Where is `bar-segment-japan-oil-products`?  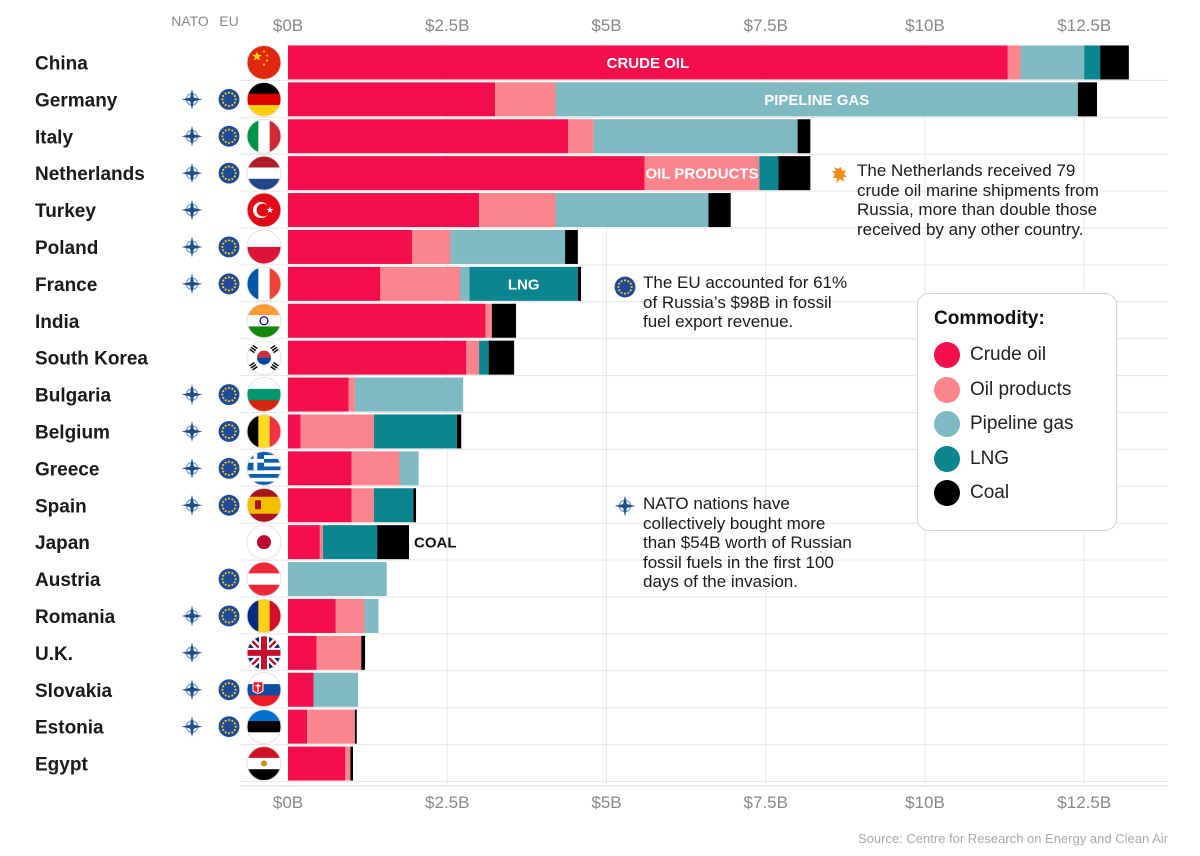 bar-segment-japan-oil-products is located at coordinates (321, 542).